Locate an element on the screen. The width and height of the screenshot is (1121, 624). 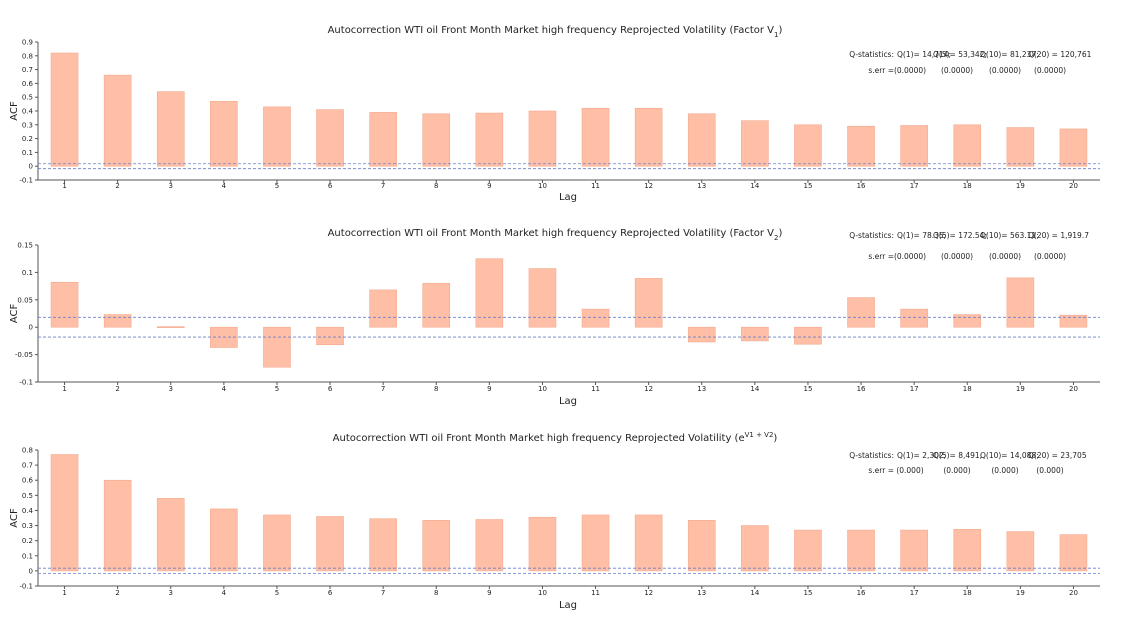
y-tick-label: 0 is located at coordinates (31, 167).